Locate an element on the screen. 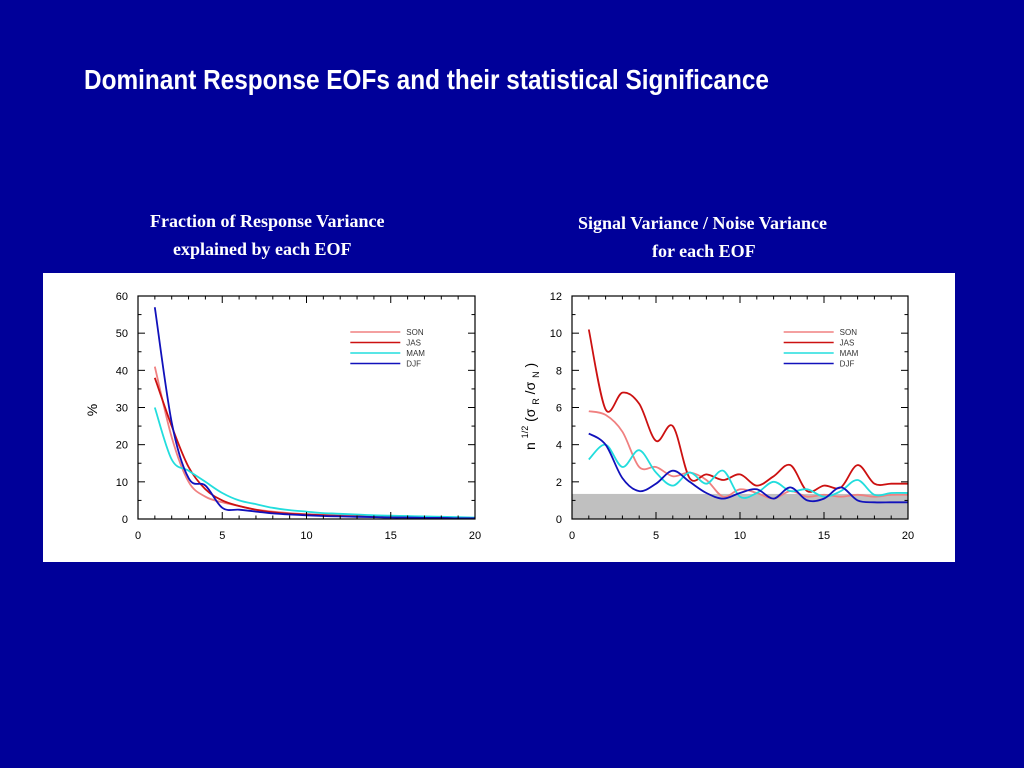 The image size is (1024, 768). right-ylabel-n: n is located at coordinates (530, 446).